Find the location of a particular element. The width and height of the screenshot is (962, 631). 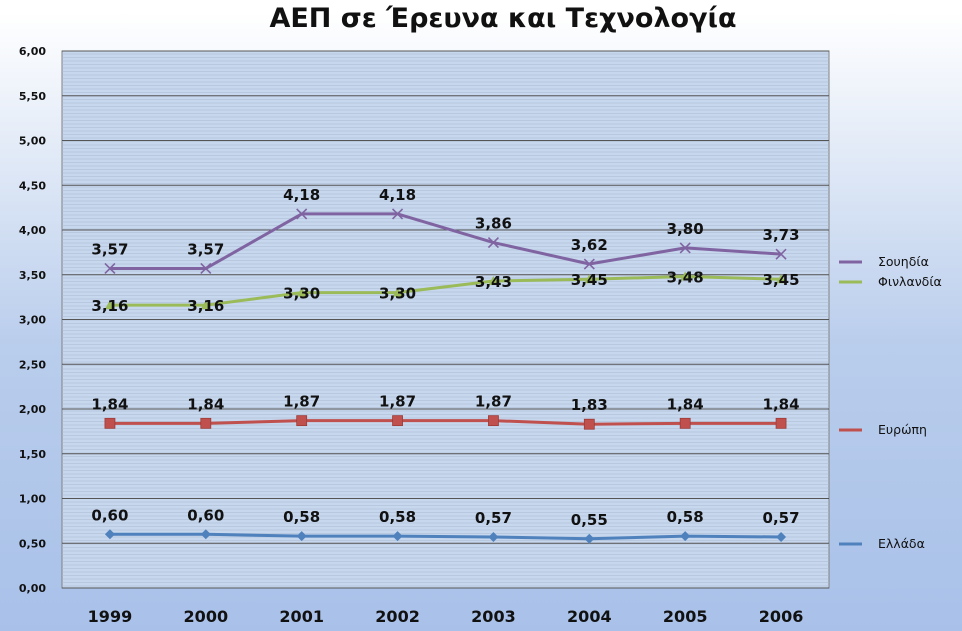

x-tick-label: 2005 is located at coordinates (685, 616).